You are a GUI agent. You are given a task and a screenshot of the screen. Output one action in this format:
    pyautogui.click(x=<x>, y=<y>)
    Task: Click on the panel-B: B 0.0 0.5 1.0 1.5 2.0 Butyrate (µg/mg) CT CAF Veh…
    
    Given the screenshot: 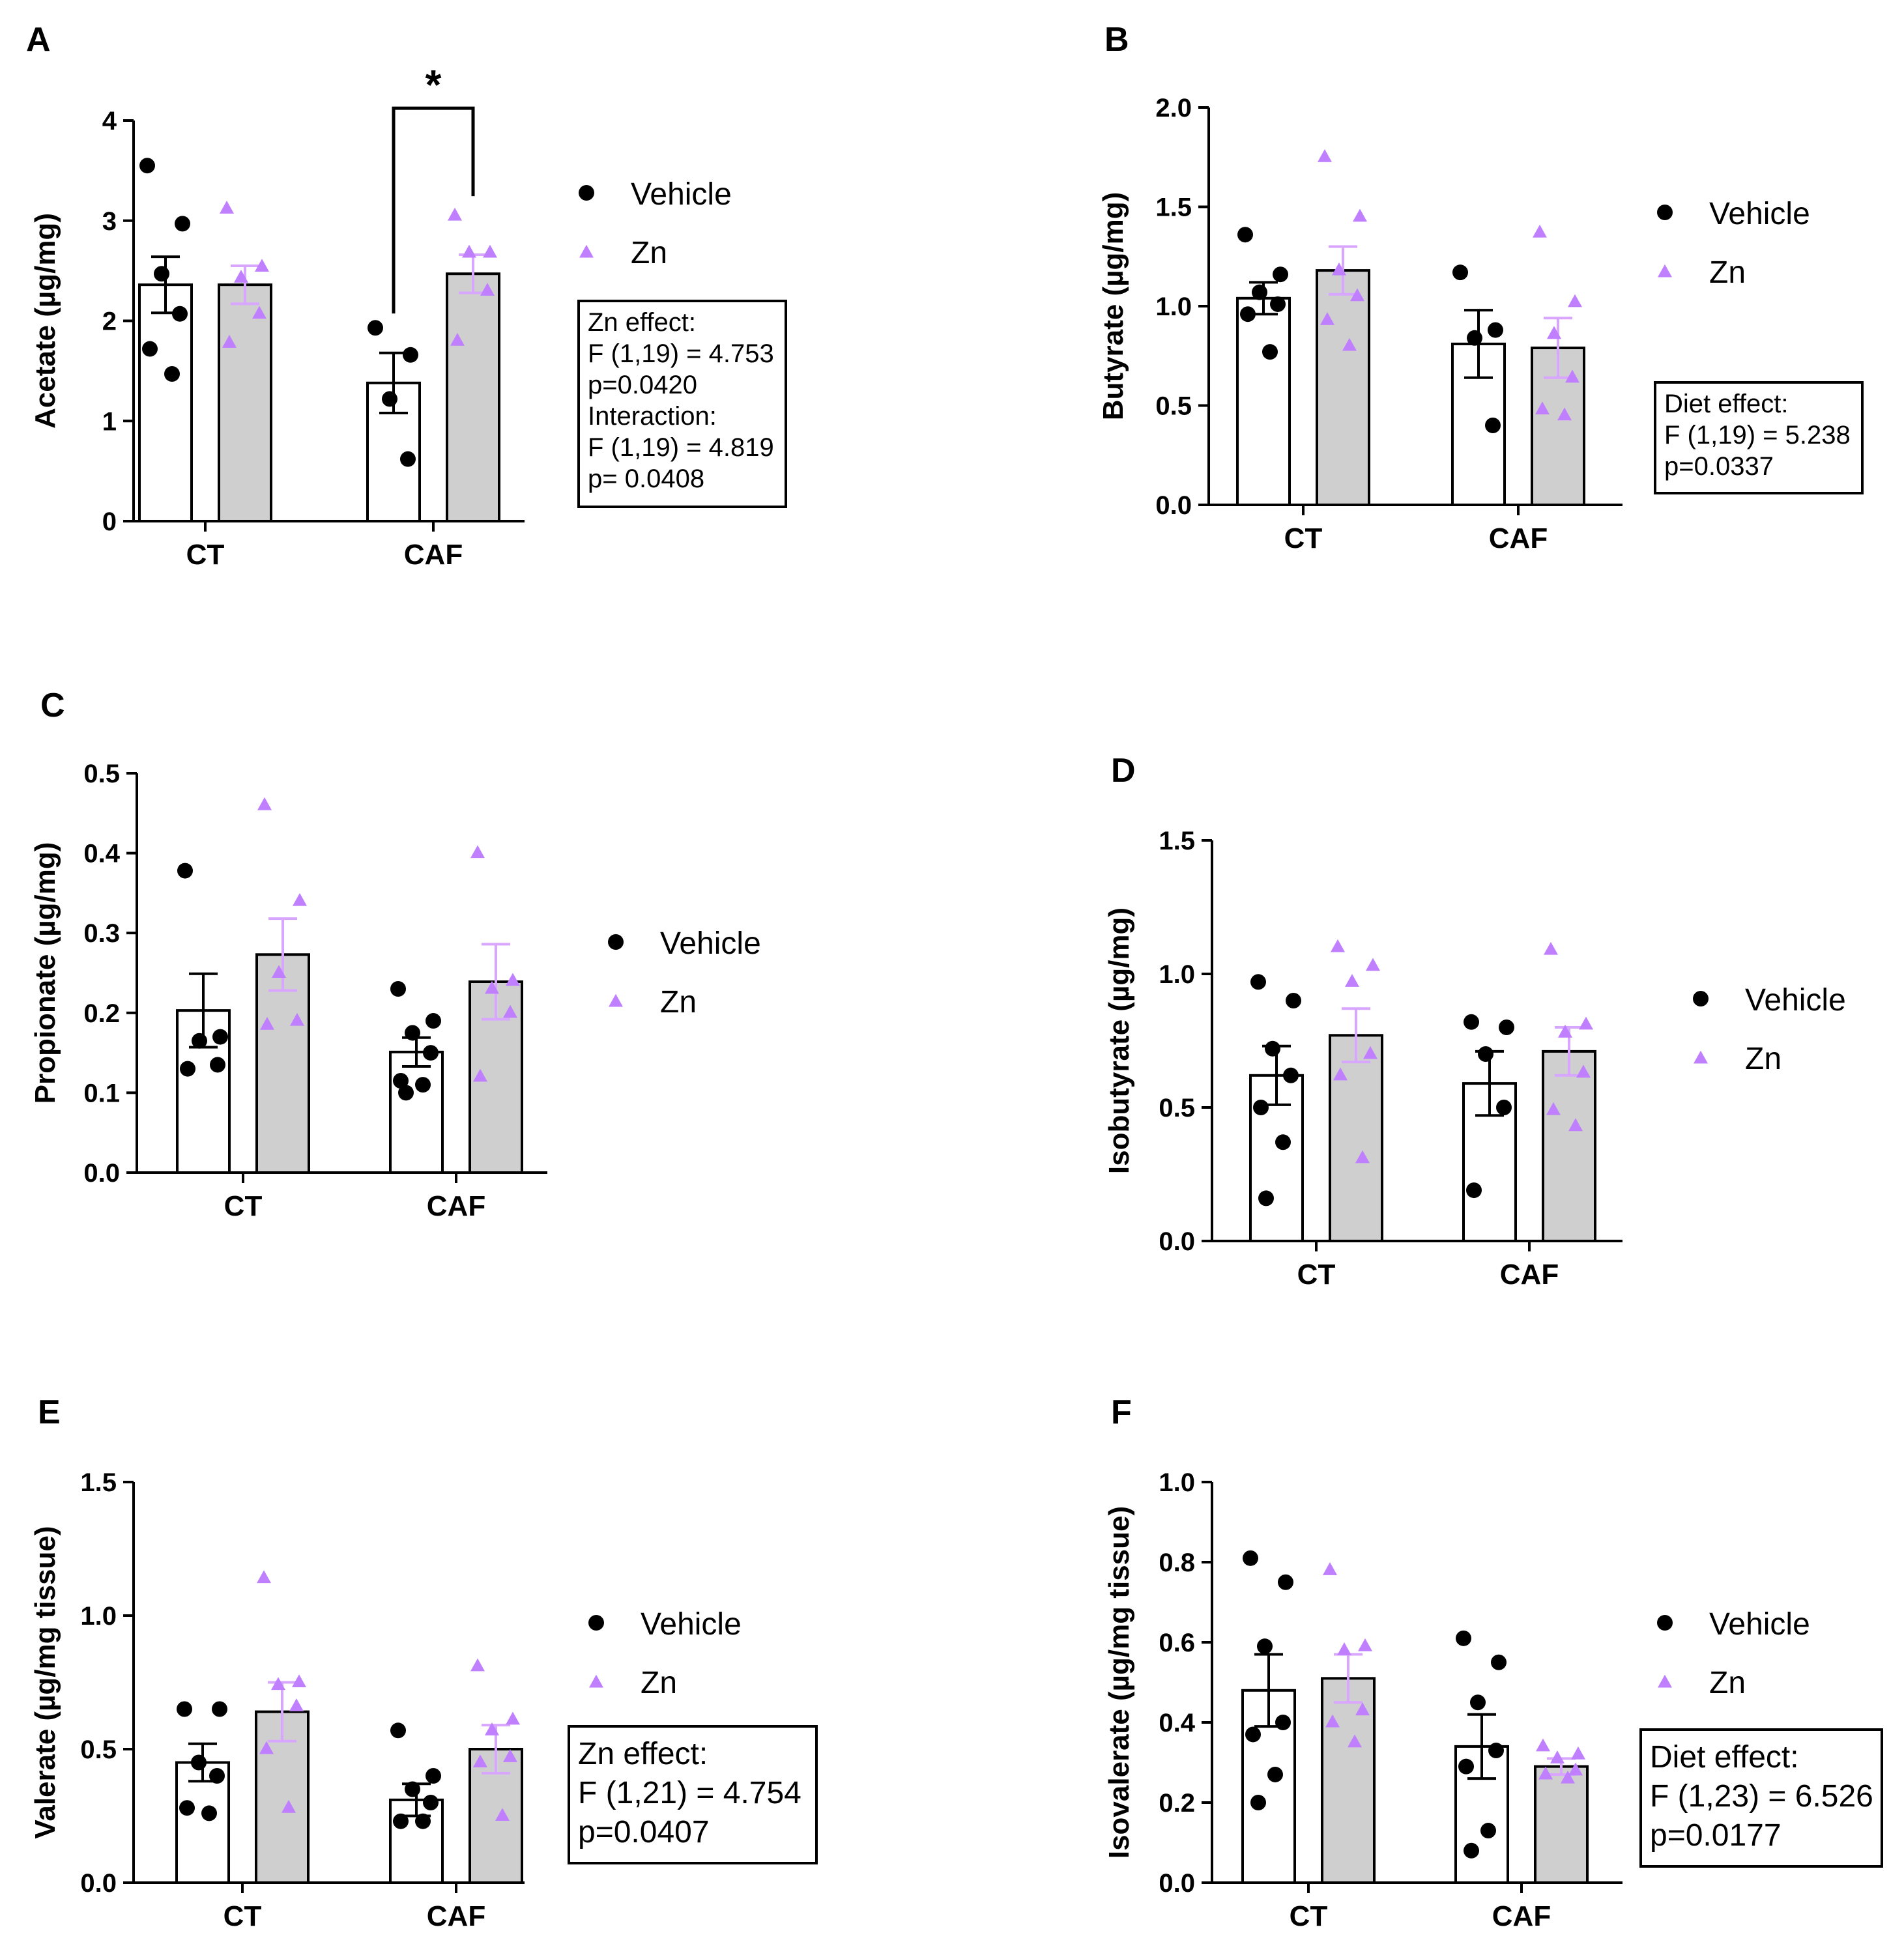 What is the action you would take?
    pyautogui.click(x=1481, y=287)
    